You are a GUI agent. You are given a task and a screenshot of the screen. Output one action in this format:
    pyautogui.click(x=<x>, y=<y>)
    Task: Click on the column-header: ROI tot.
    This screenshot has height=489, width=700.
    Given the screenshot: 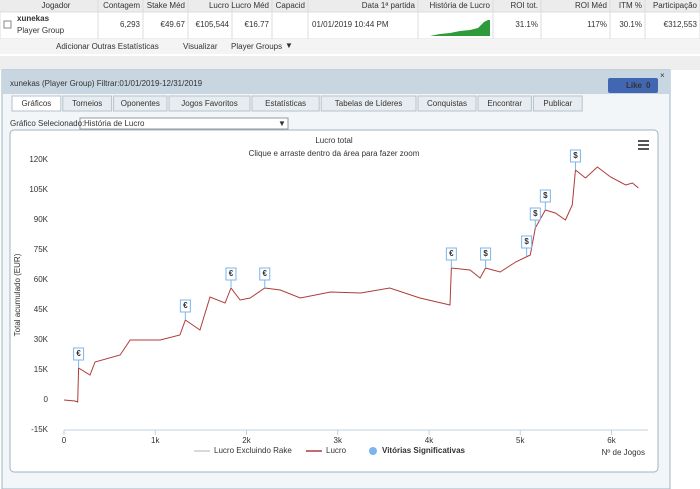 What is the action you would take?
    pyautogui.click(x=524, y=5)
    